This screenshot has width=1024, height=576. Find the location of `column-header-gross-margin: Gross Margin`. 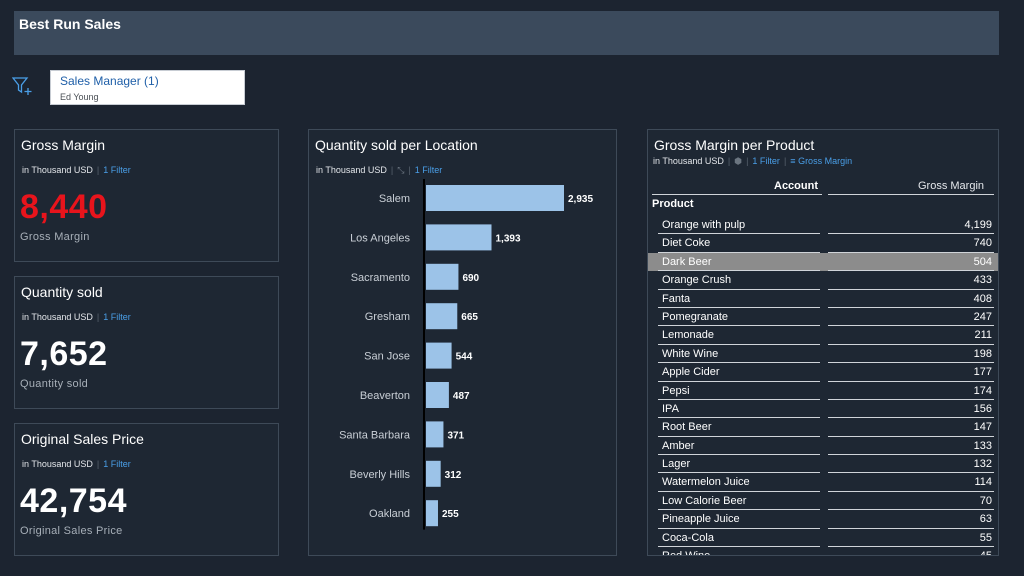

column-header-gross-margin: Gross Margin is located at coordinates (951, 186).